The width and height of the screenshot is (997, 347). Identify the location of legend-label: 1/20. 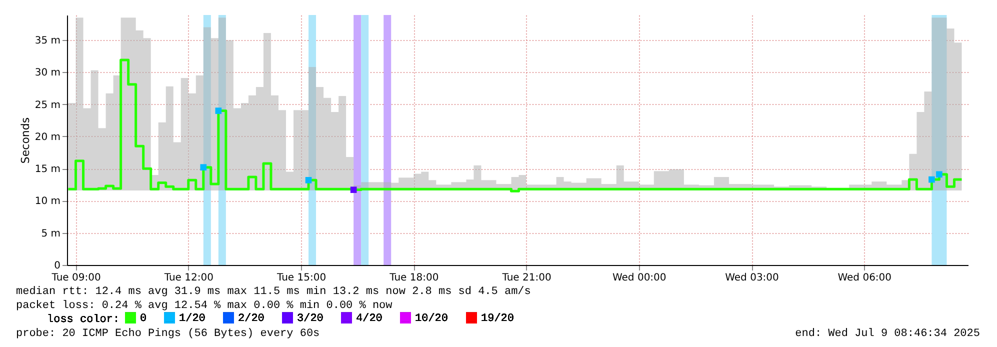
(192, 318).